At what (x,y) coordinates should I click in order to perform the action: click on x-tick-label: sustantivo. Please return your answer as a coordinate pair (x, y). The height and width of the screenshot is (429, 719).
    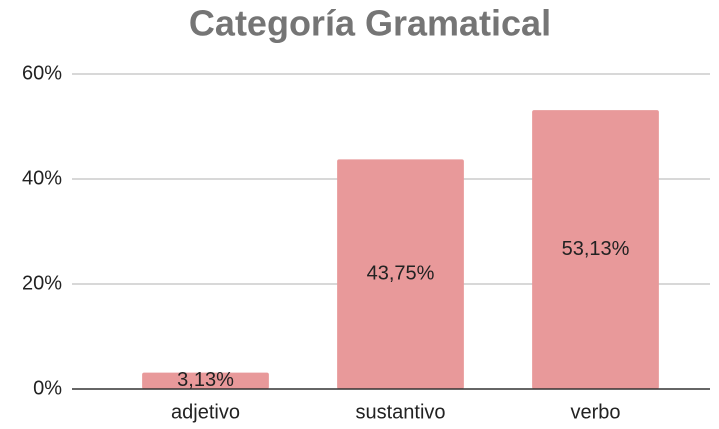
    Looking at the image, I should click on (400, 412).